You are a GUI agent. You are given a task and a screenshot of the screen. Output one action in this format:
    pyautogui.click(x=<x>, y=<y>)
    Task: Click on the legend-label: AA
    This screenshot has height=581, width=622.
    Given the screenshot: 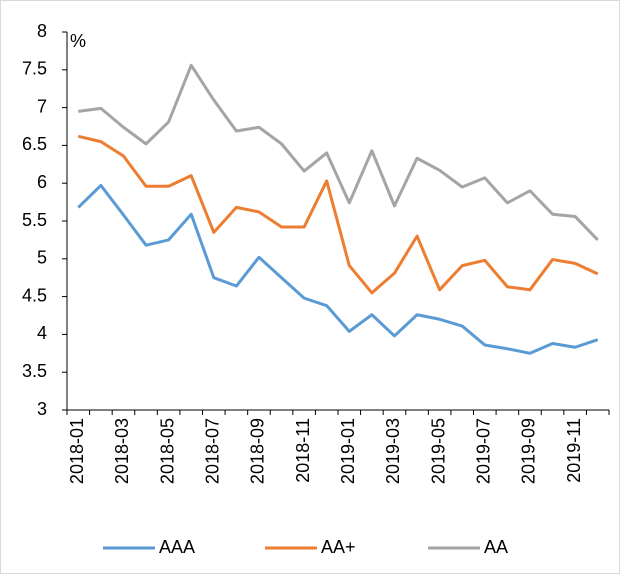 What is the action you would take?
    pyautogui.click(x=496, y=547)
    